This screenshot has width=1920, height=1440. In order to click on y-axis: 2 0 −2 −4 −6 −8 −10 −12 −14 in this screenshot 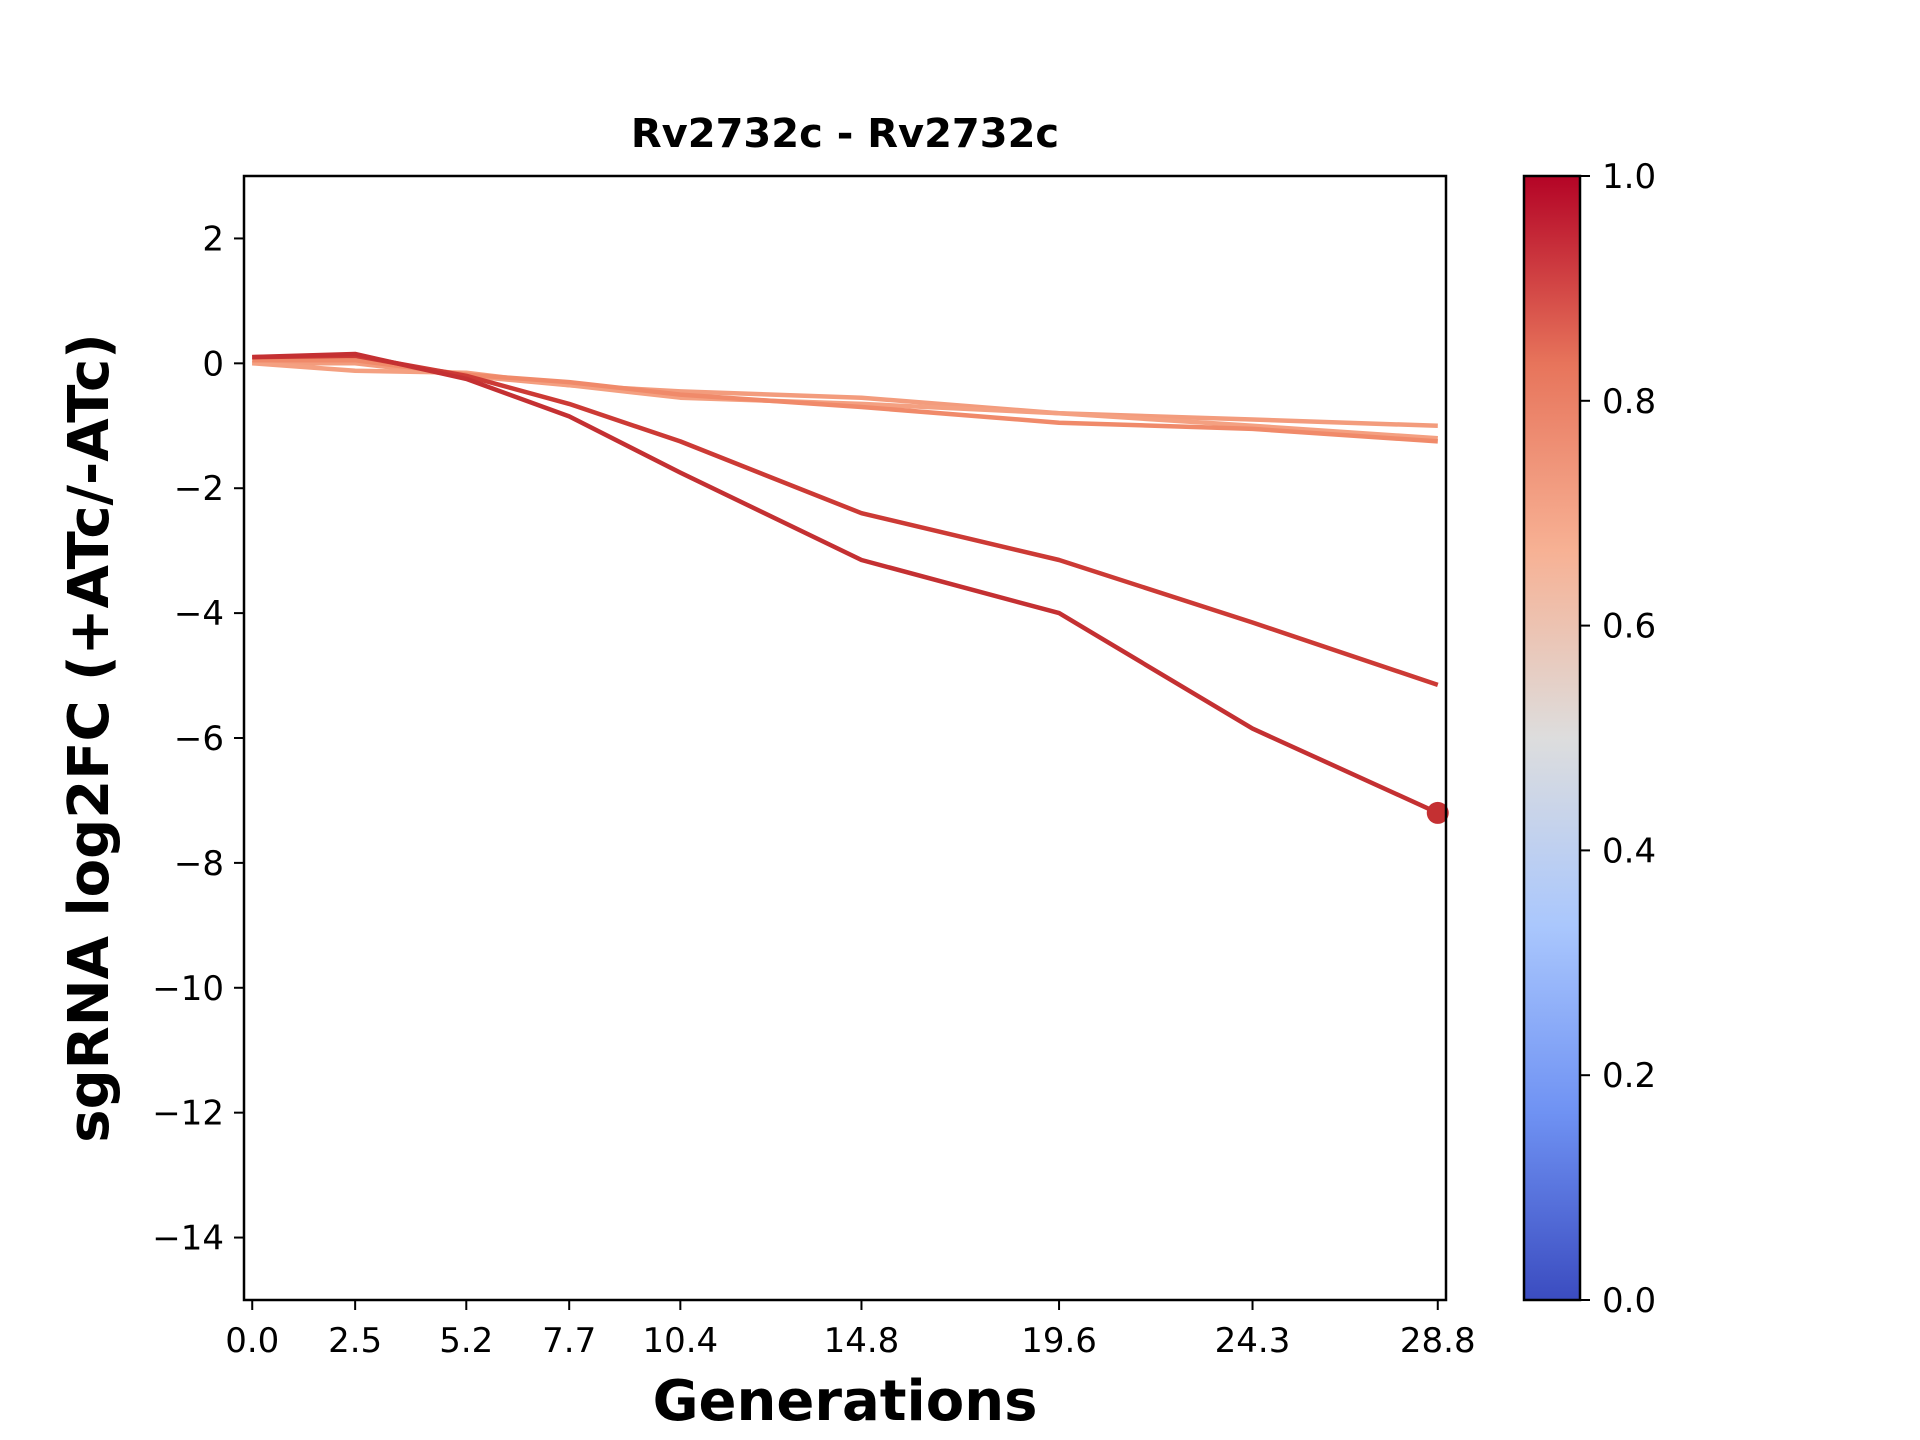, I will do `click(198, 739)`.